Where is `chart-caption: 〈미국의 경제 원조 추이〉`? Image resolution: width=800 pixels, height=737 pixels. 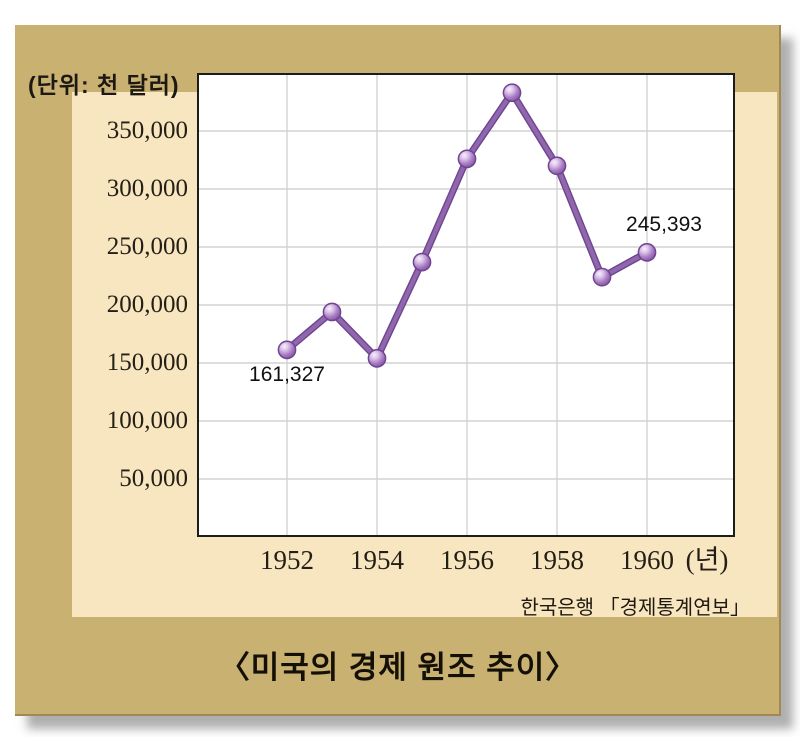 chart-caption: 〈미국의 경제 원조 추이〉 is located at coordinates (398, 667).